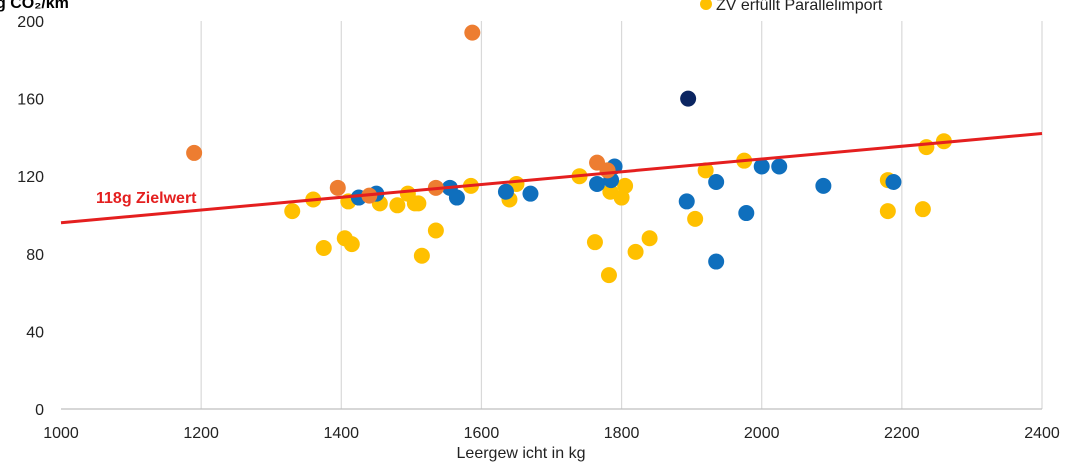 The width and height of the screenshot is (1066, 470). What do you see at coordinates (61, 433) in the screenshot?
I see `x-tick-label: 1000` at bounding box center [61, 433].